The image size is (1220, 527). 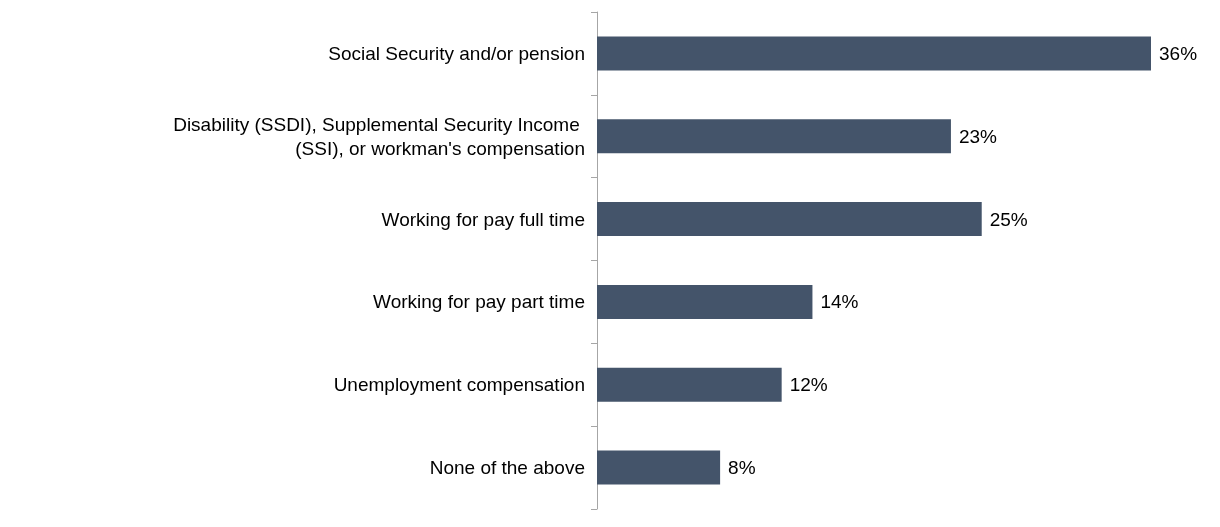 I want to click on data-label: 25%, so click(x=1008, y=219).